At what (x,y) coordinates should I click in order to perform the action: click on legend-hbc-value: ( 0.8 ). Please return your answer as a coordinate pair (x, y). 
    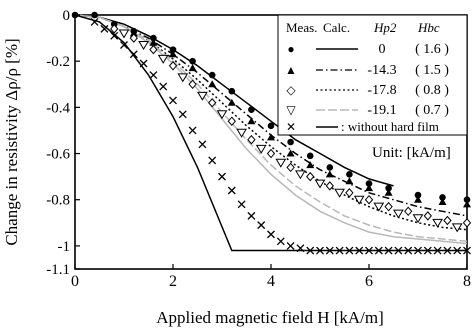
    Looking at the image, I should click on (432, 90).